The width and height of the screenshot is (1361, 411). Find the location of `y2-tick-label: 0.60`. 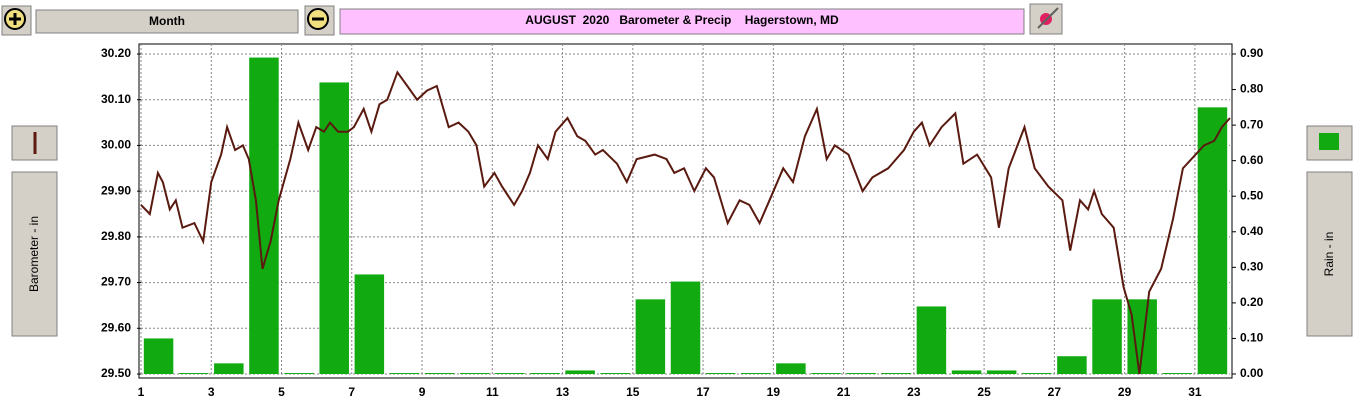

y2-tick-label: 0.60 is located at coordinates (1252, 160).